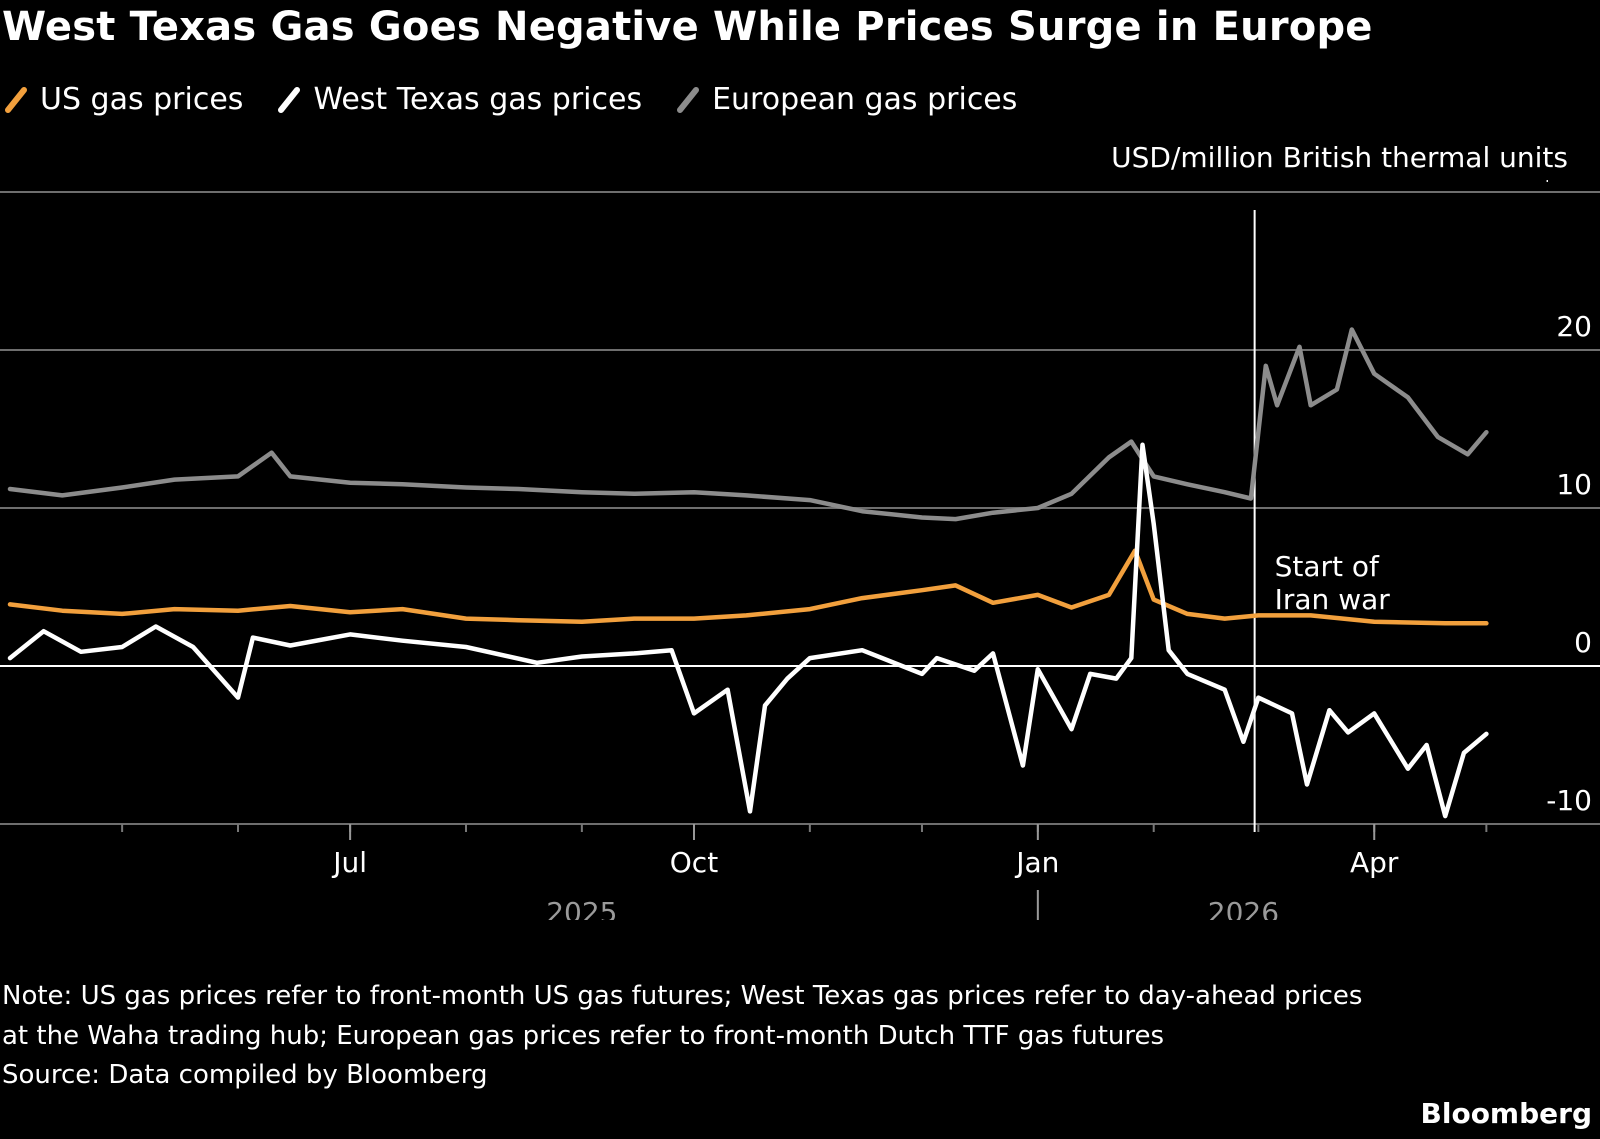 The width and height of the screenshot is (1600, 1139). Describe the element at coordinates (1327, 566) in the screenshot. I see `annotation-text: Start of` at that location.